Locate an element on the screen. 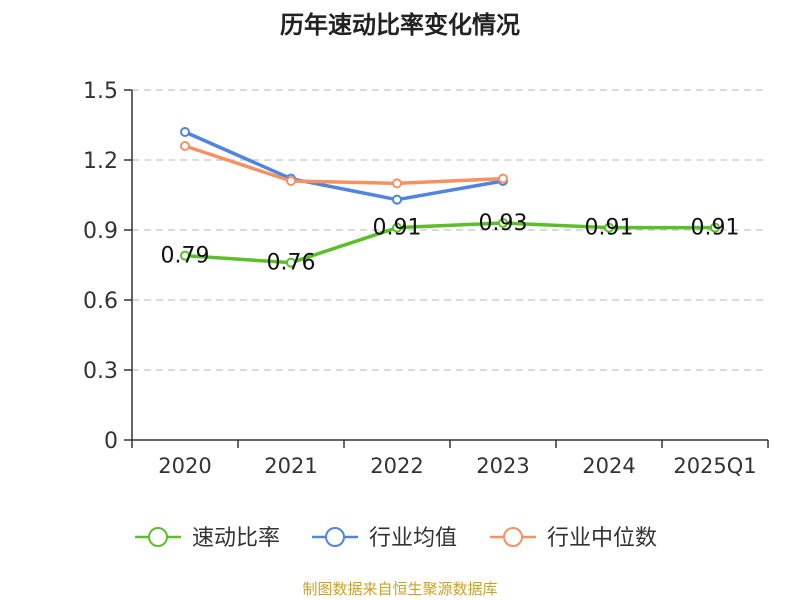 The image size is (800, 600). legend: 速动比率 行业均值 行业中位数 is located at coordinates (396, 538).